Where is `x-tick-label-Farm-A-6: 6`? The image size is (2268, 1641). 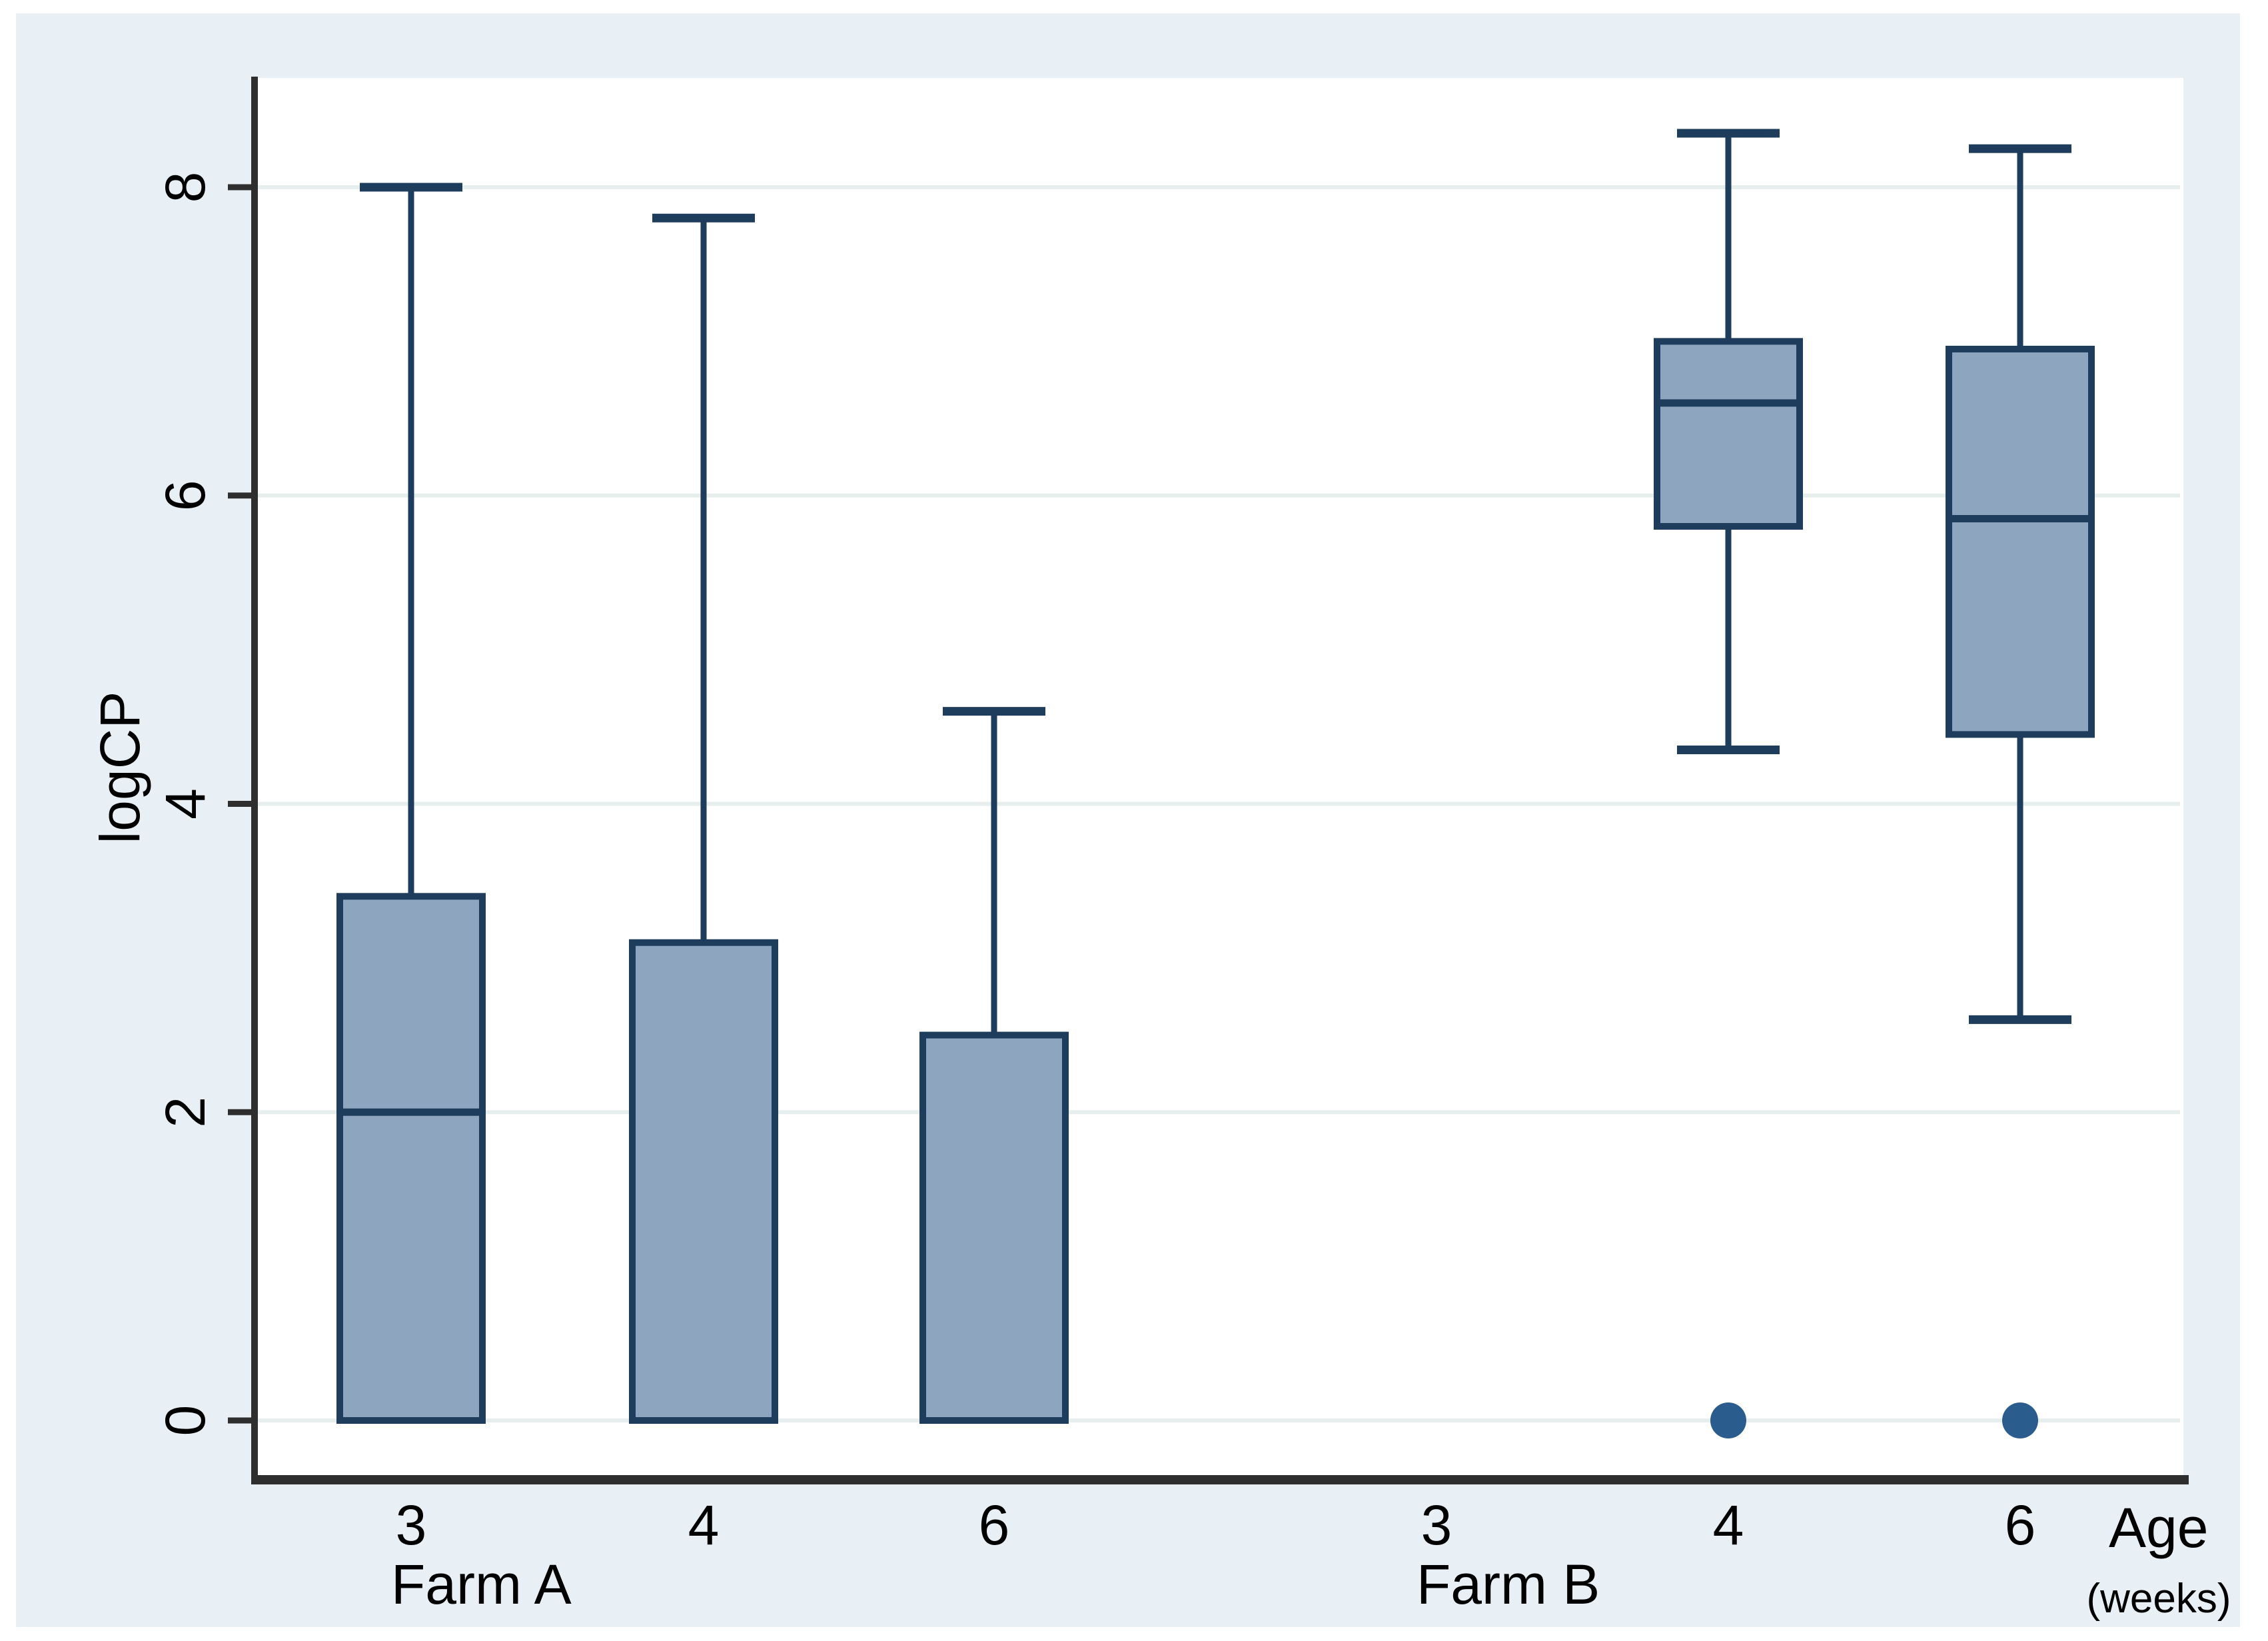 x-tick-label-Farm-A-6: 6 is located at coordinates (994, 1525).